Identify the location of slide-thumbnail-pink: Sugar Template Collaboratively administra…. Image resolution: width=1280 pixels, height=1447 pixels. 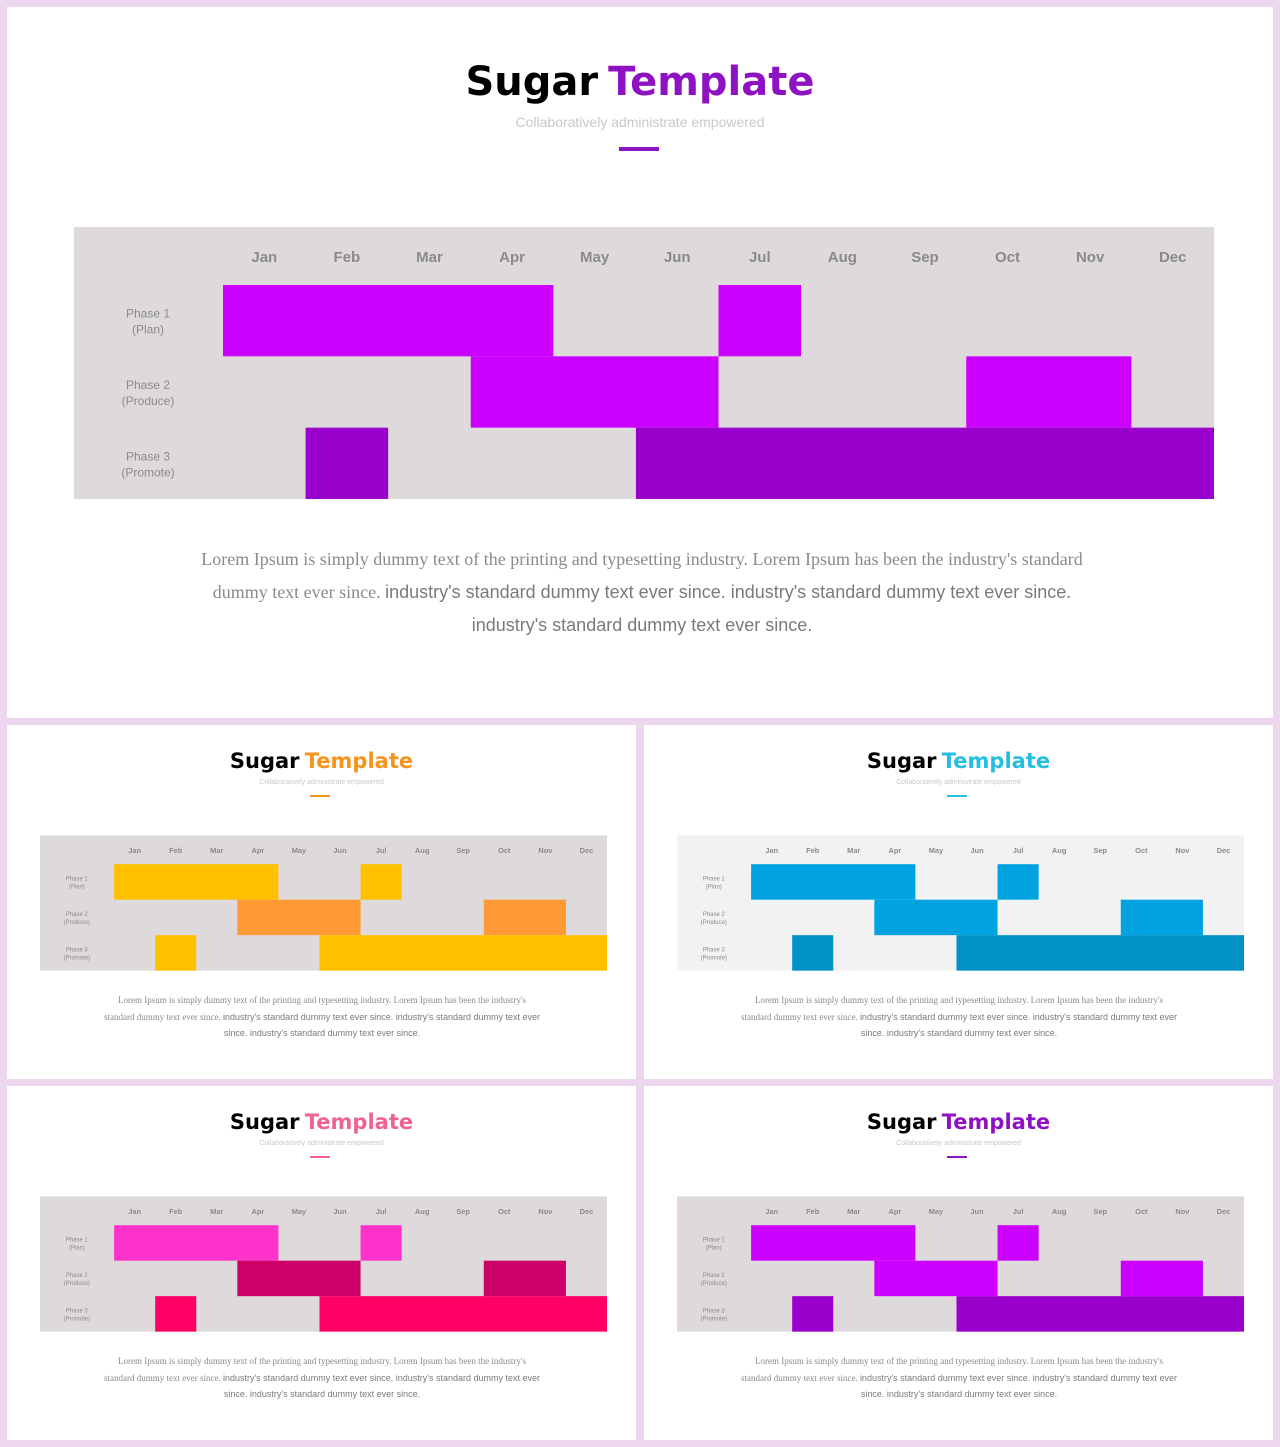
(321, 1263).